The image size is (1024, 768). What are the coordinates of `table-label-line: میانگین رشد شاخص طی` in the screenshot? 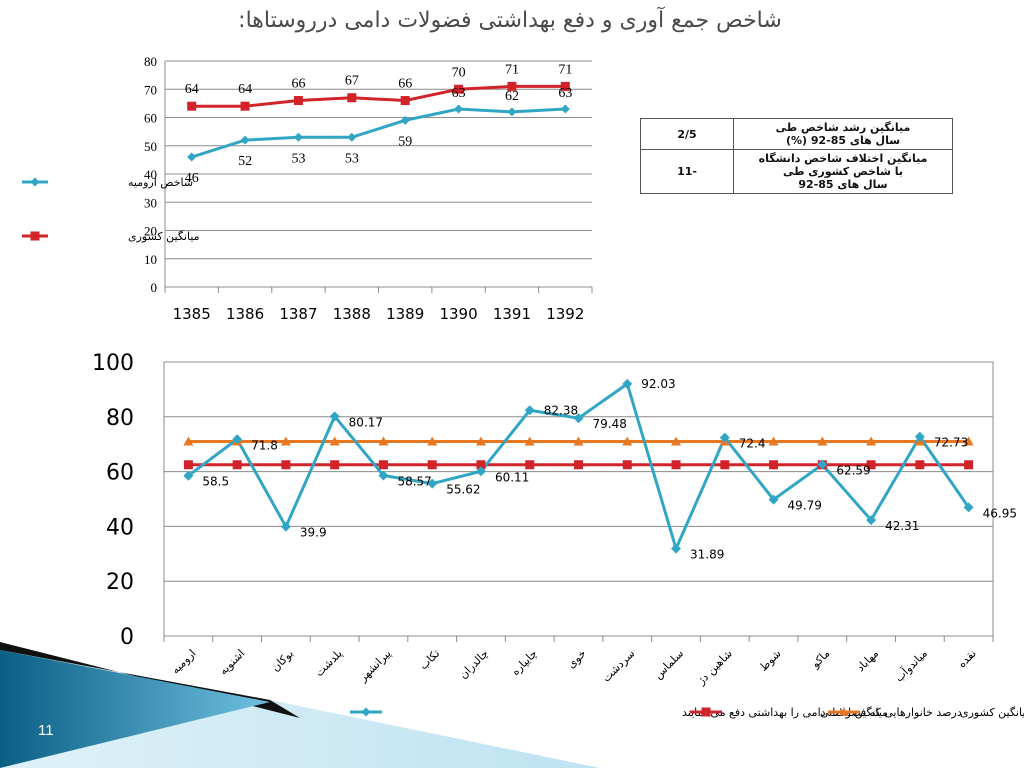 It's located at (843, 127).